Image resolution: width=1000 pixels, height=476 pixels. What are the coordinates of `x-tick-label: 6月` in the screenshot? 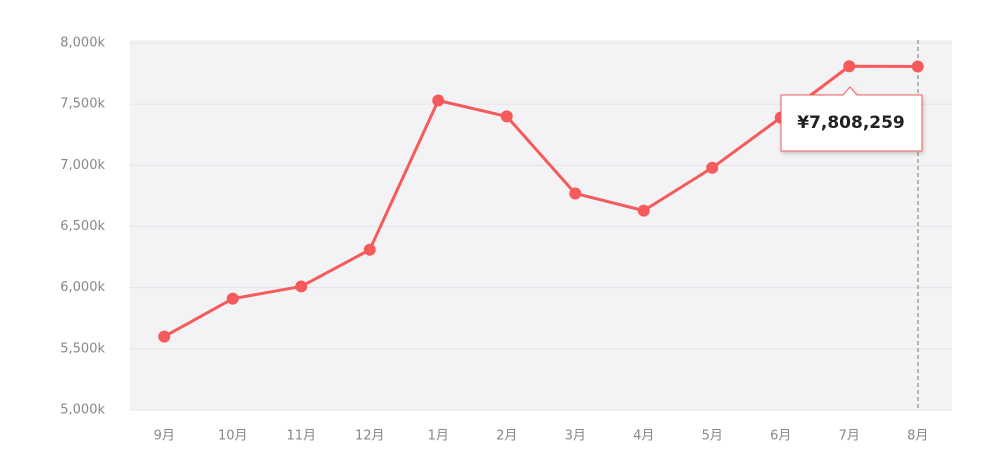 It's located at (780, 436).